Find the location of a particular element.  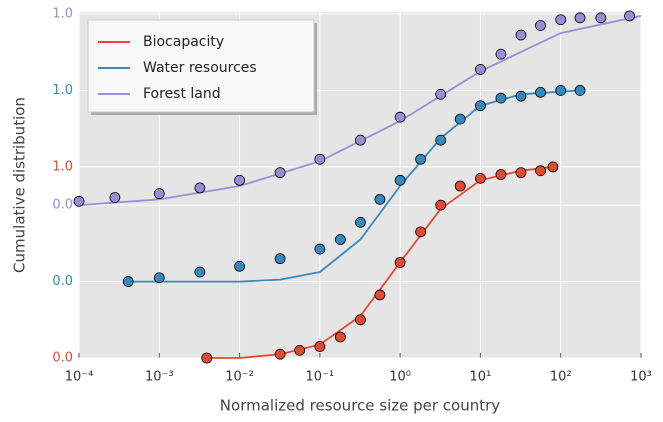

x-tick-label: 10⁰ is located at coordinates (400, 377).